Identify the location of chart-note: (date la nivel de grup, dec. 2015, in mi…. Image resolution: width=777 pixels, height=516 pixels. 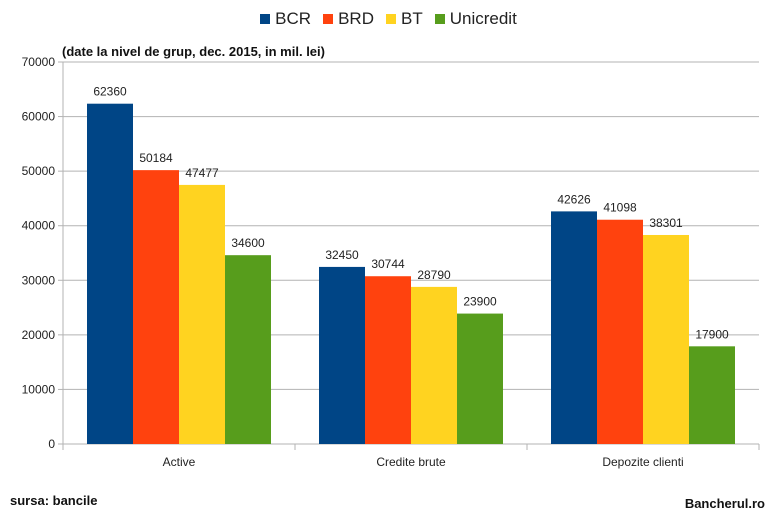
(193, 51).